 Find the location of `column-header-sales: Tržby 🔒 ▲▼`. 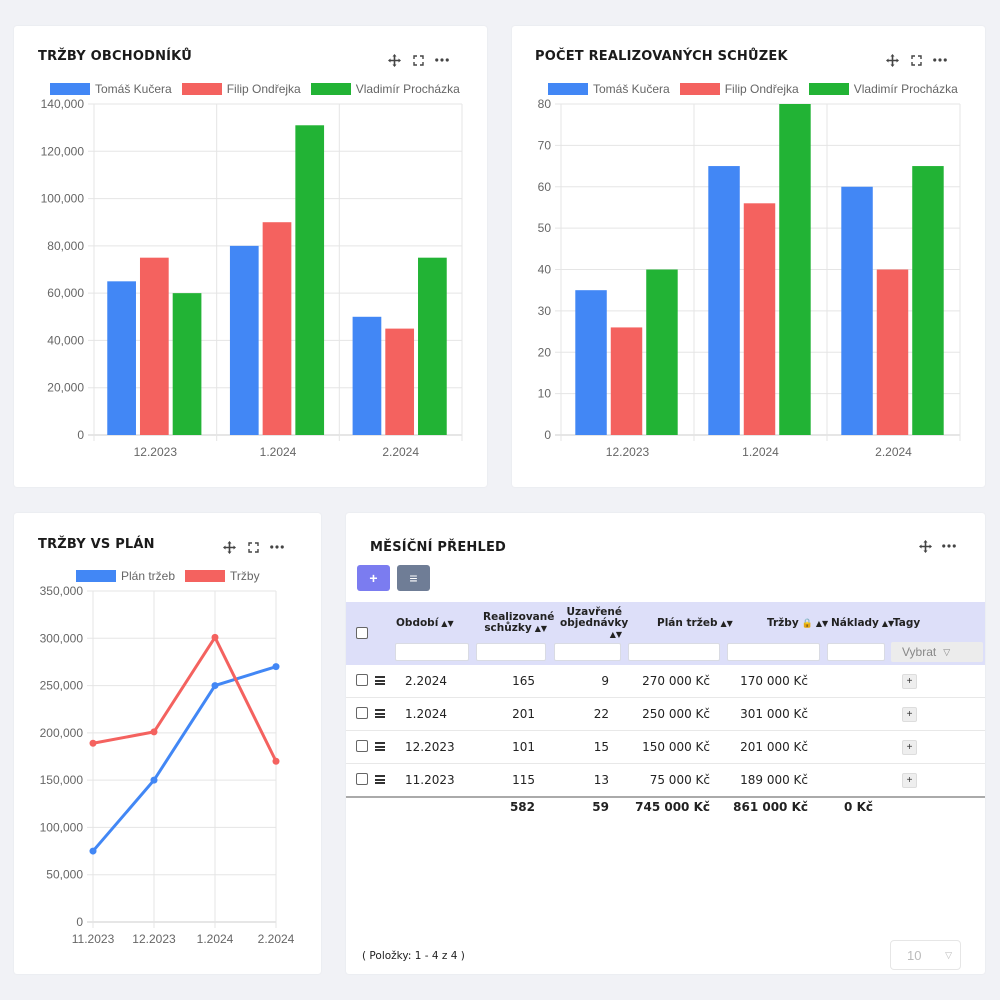

column-header-sales: Tržby 🔒 ▲▼ is located at coordinates (797, 624).